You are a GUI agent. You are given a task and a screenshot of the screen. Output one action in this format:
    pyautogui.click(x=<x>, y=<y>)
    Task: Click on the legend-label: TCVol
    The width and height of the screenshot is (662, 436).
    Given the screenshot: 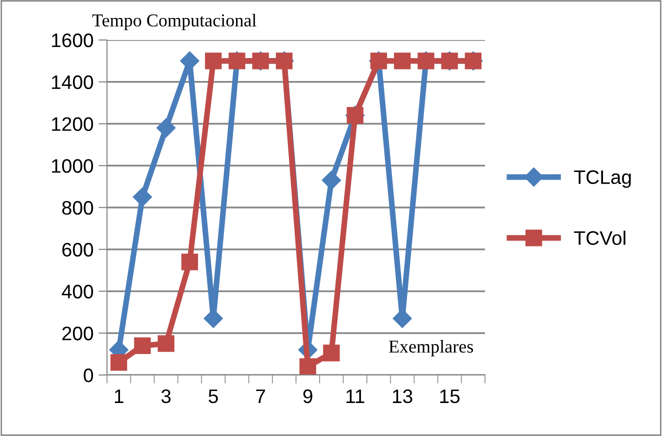 What is the action you would take?
    pyautogui.click(x=600, y=237)
    